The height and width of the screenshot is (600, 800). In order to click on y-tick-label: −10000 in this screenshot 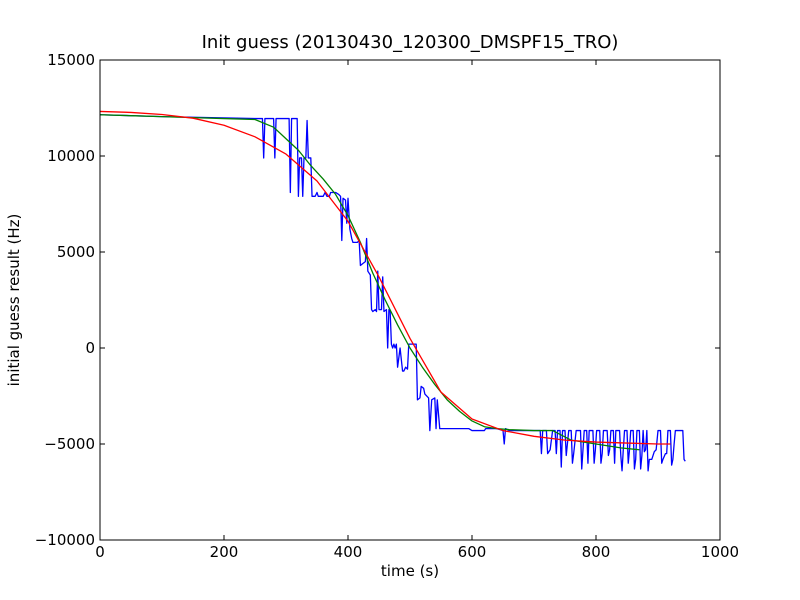, I will do `click(65, 540)`.